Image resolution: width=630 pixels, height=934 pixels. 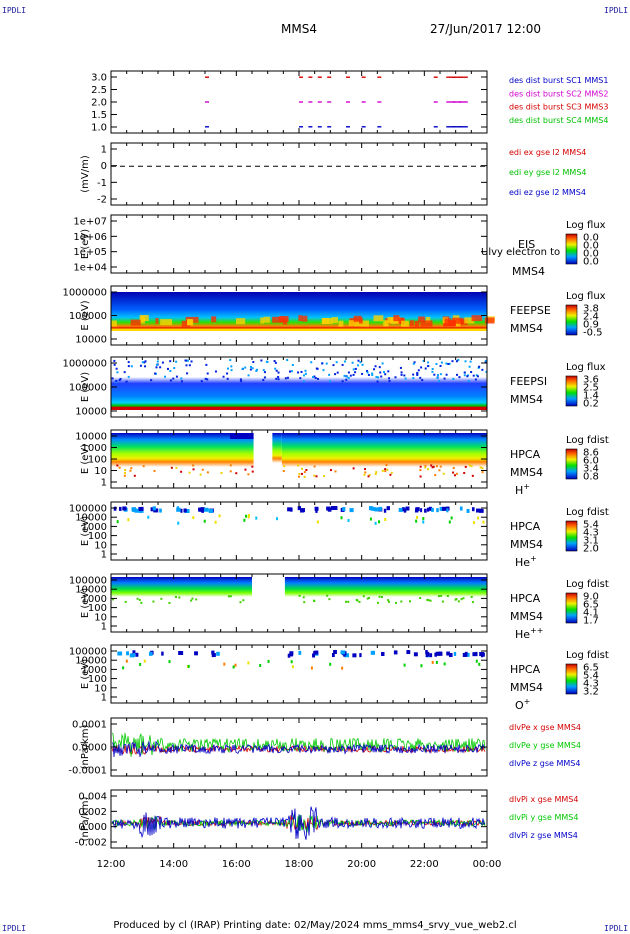 I want to click on p6-colorbar, so click(x=571, y=464).